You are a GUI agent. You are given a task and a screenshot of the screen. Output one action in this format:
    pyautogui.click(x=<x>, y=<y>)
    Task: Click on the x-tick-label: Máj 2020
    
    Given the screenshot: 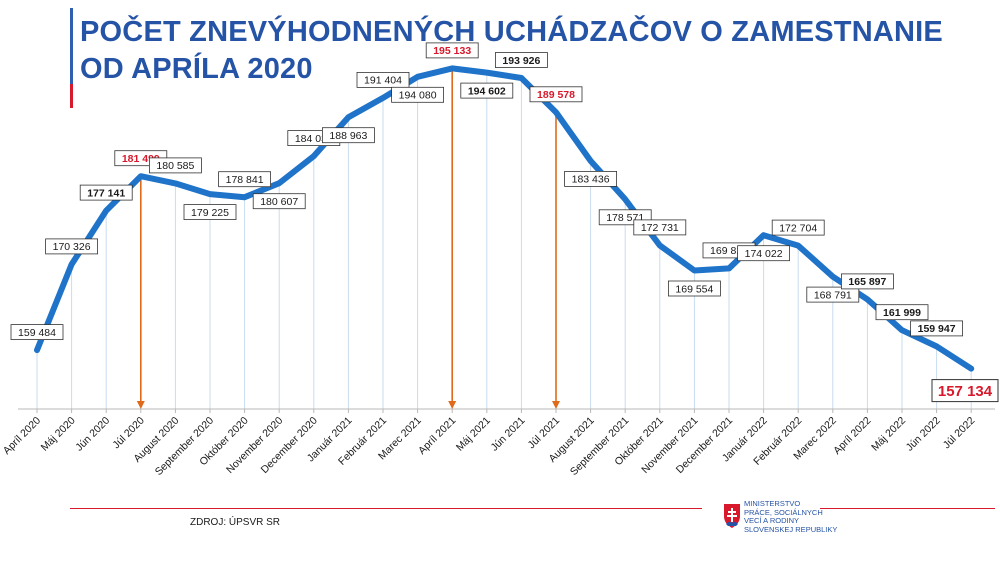 What is the action you would take?
    pyautogui.click(x=58, y=434)
    